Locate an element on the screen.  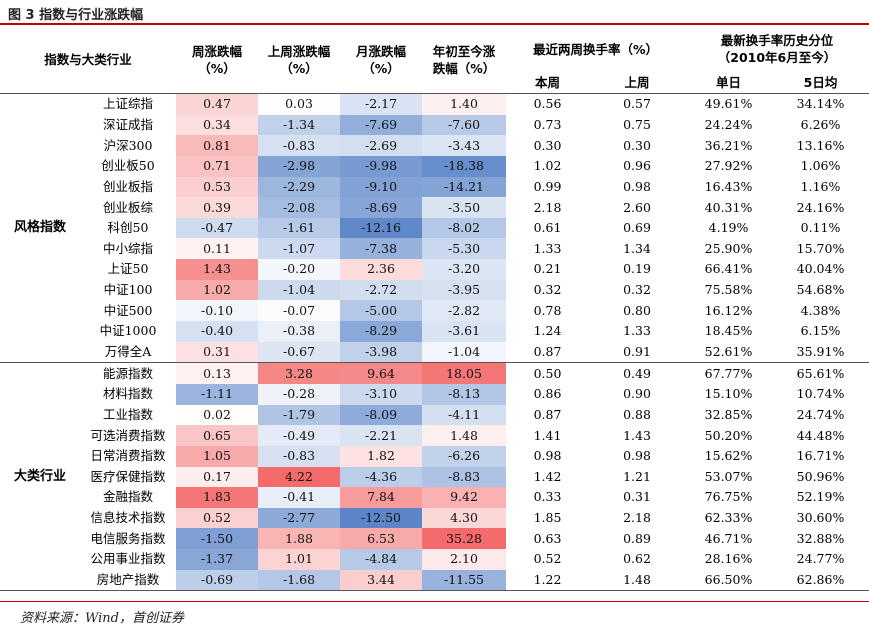
cell-t-this: 0.33 is located at coordinates (547, 497).